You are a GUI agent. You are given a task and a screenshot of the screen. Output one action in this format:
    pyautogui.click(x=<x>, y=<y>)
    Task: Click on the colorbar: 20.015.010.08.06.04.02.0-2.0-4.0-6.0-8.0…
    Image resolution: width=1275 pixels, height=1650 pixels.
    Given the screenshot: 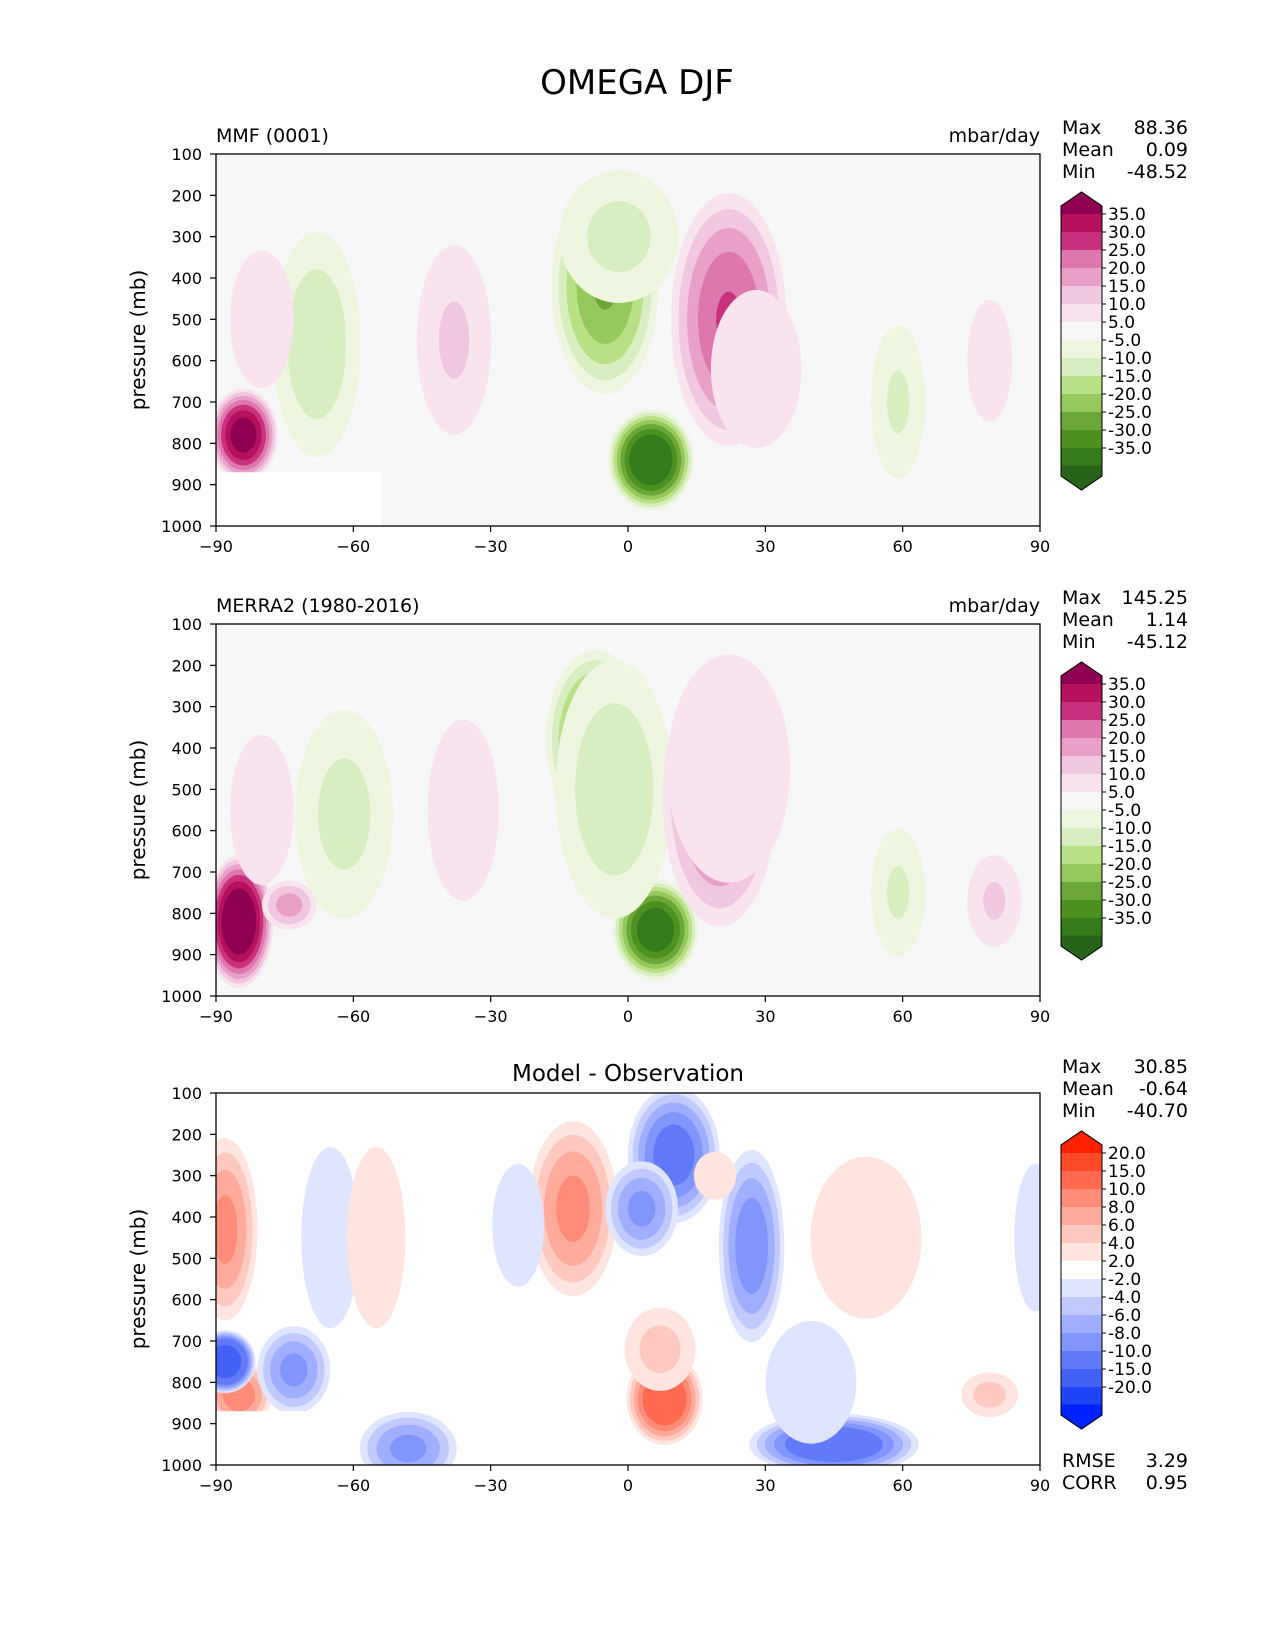 What is the action you would take?
    pyautogui.click(x=1106, y=1280)
    